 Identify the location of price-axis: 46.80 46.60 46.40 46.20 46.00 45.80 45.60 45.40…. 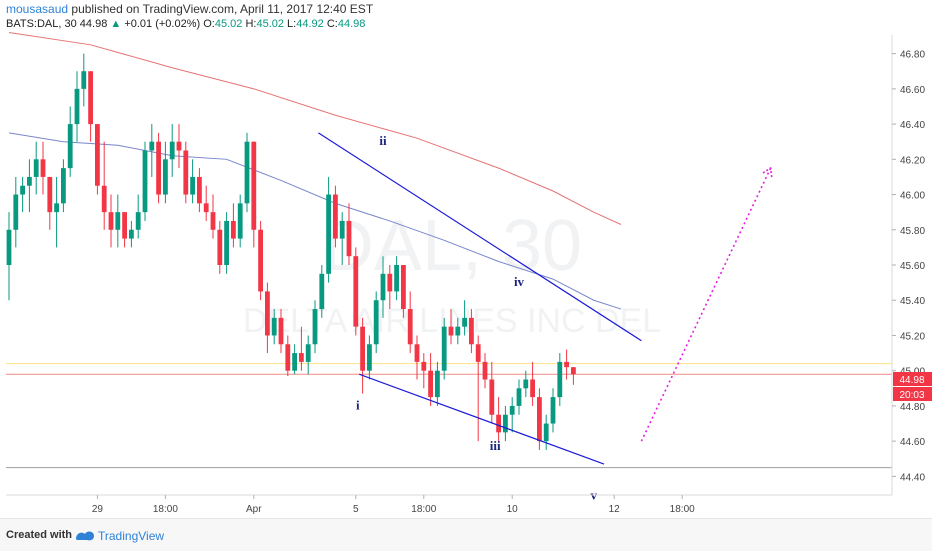
(908, 267).